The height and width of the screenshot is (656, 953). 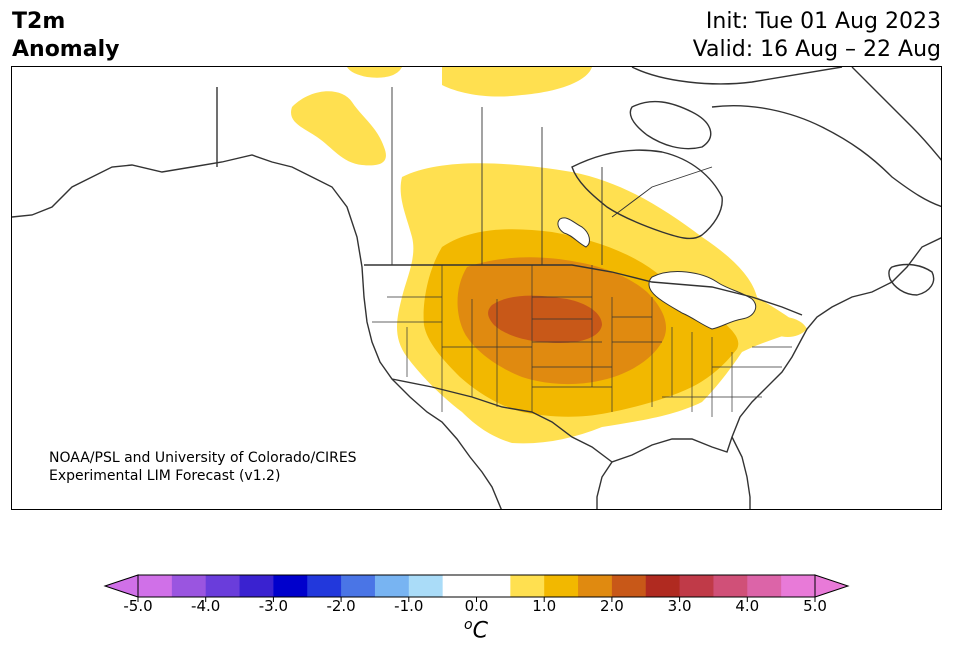 What do you see at coordinates (452, 338) in the screenshot?
I see `state-borders-west` at bounding box center [452, 338].